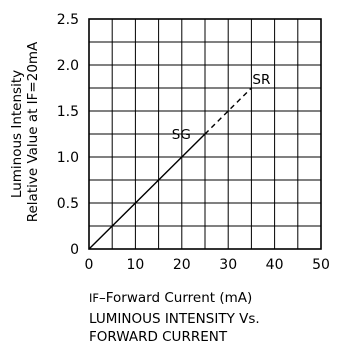  Describe the element at coordinates (68, 158) in the screenshot. I see `y-tick-label: 1.0` at that location.